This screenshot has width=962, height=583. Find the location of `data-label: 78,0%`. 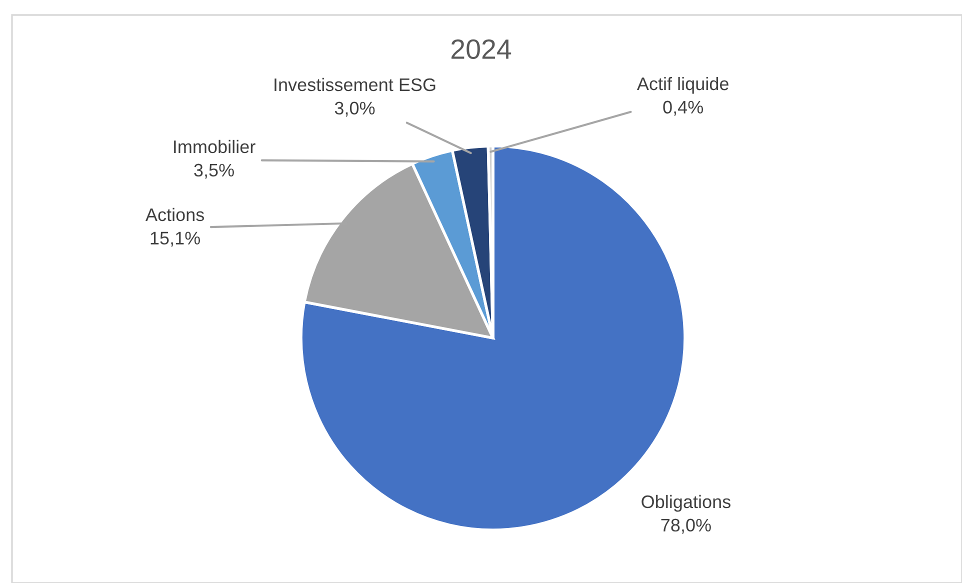

data-label: 78,0% is located at coordinates (686, 526).